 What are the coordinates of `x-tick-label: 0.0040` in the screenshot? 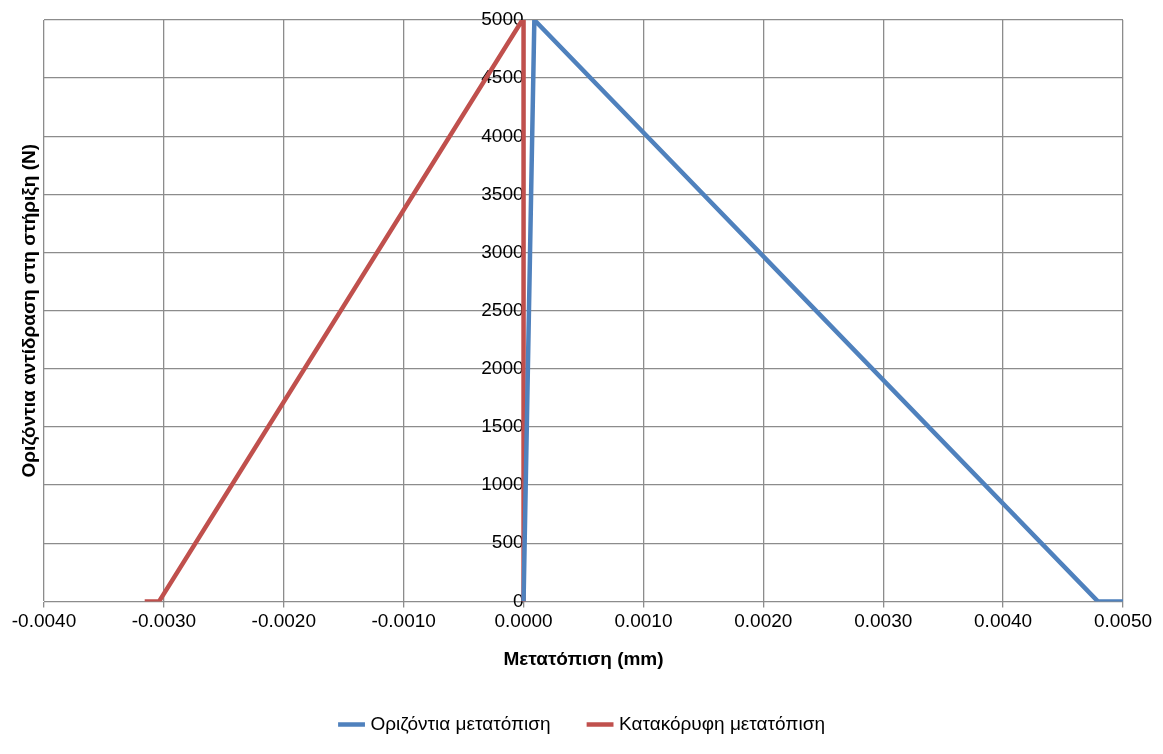 It's located at (1003, 621).